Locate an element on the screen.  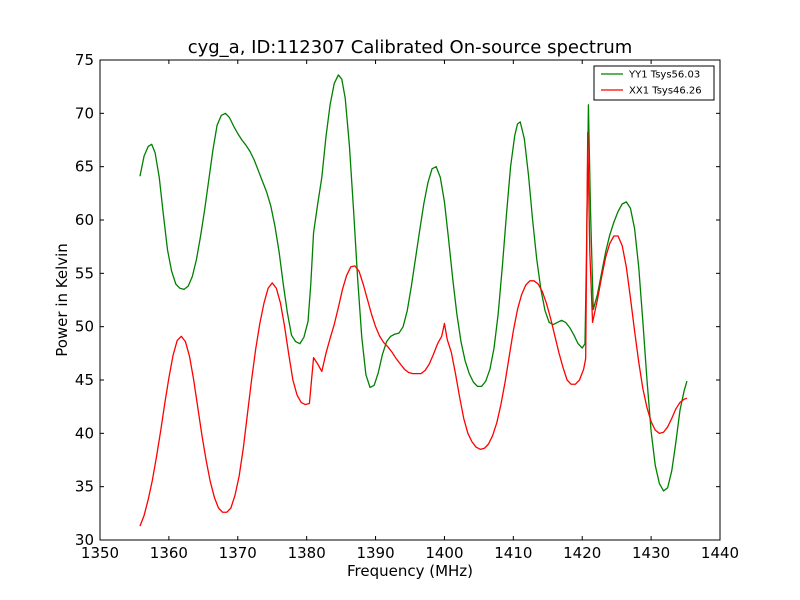
x-tick-label: 1430 is located at coordinates (651, 553).